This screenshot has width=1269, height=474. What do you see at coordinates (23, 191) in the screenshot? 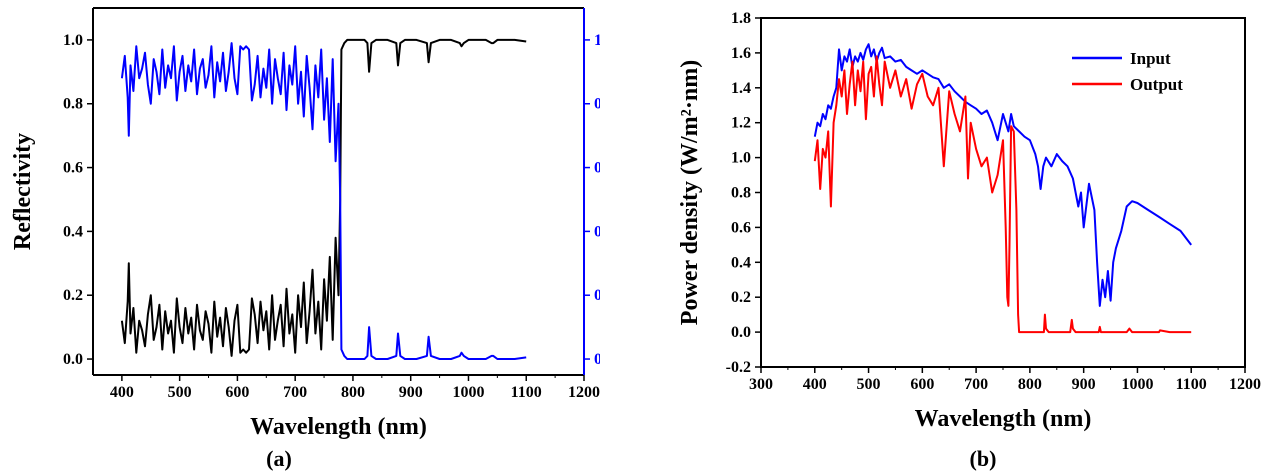
I see `y-axis-label: Reflectivity` at bounding box center [23, 191].